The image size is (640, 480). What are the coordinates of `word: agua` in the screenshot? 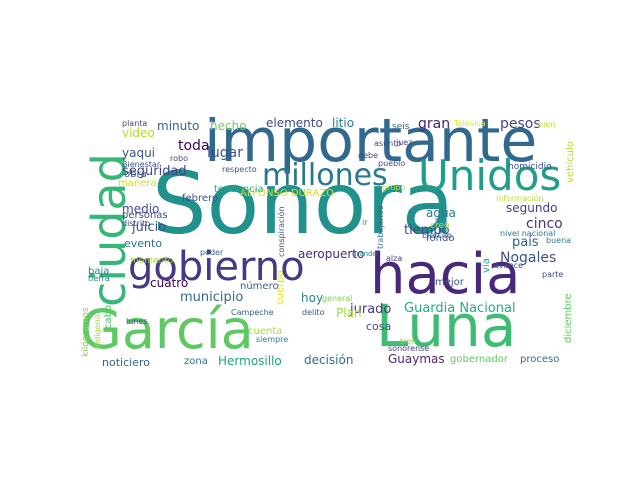 It's located at (441, 213).